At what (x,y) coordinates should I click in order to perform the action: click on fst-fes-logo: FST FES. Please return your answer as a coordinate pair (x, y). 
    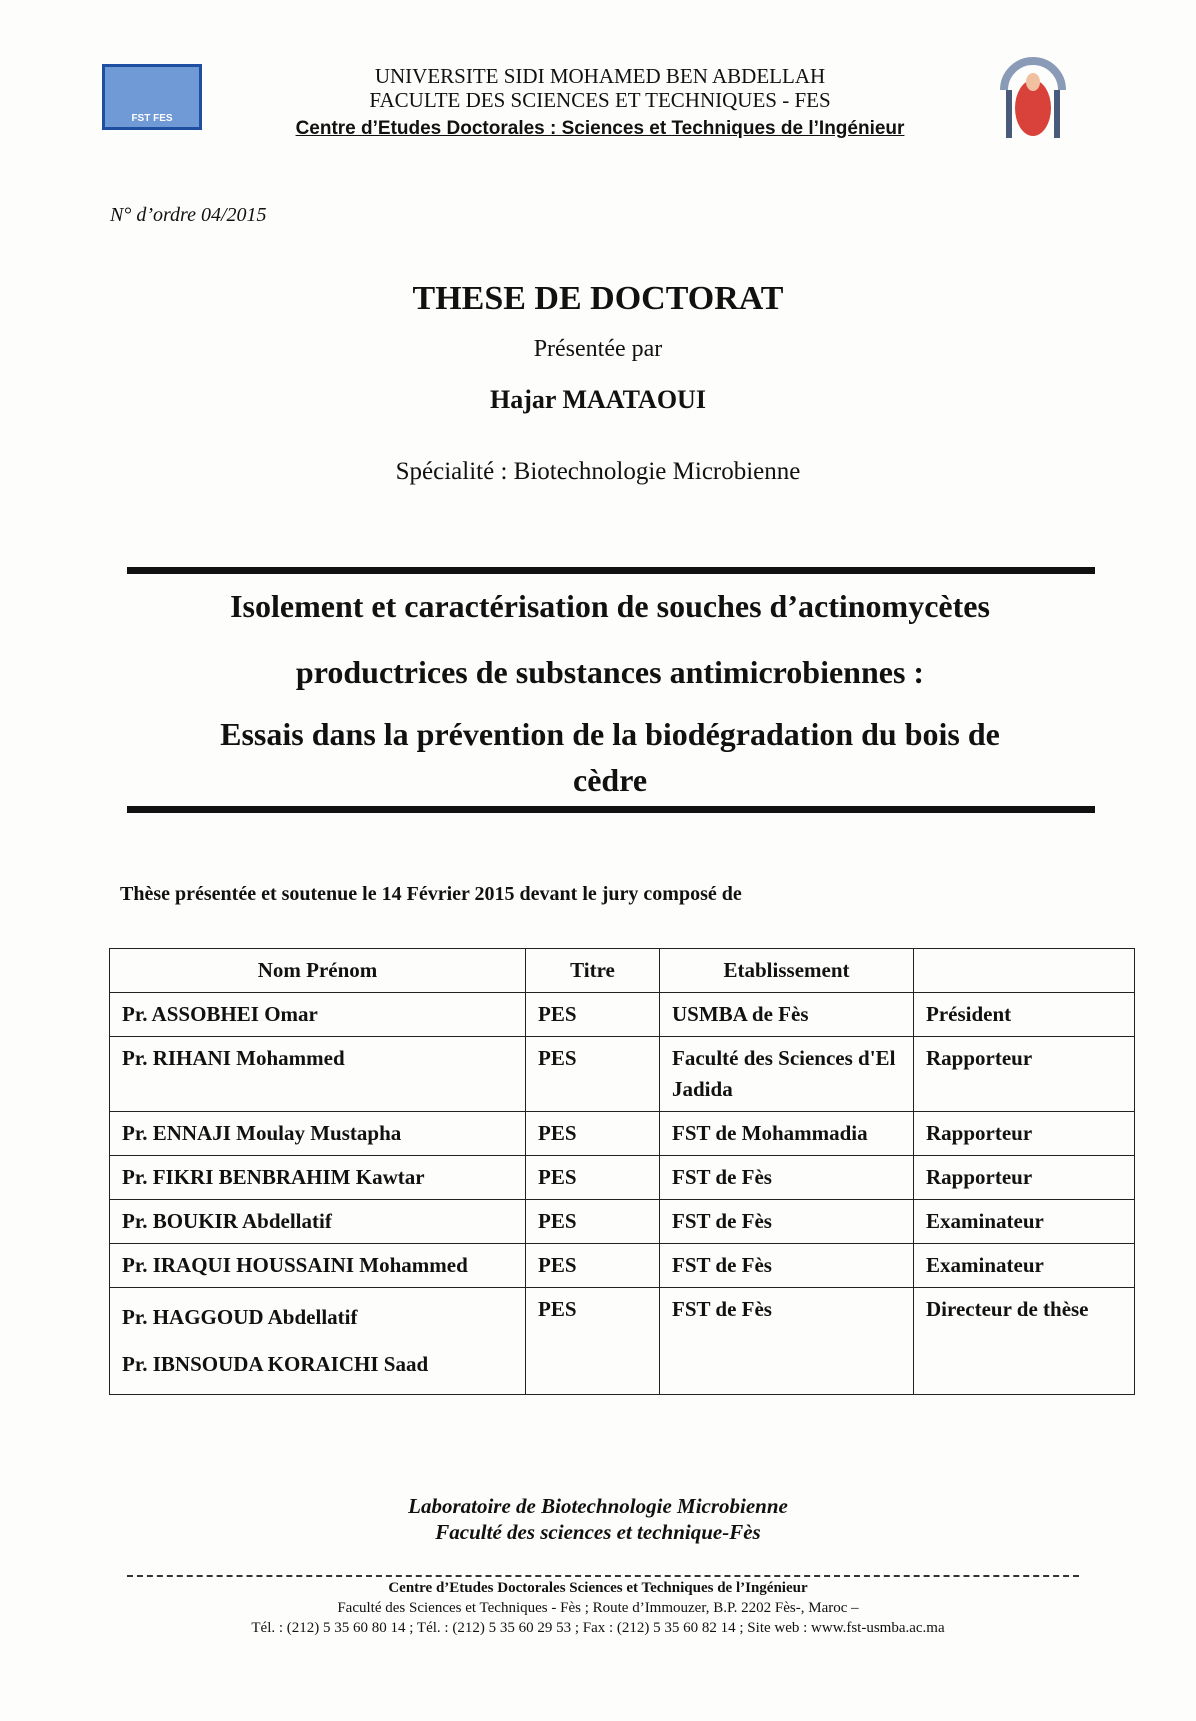
    Looking at the image, I should click on (152, 97).